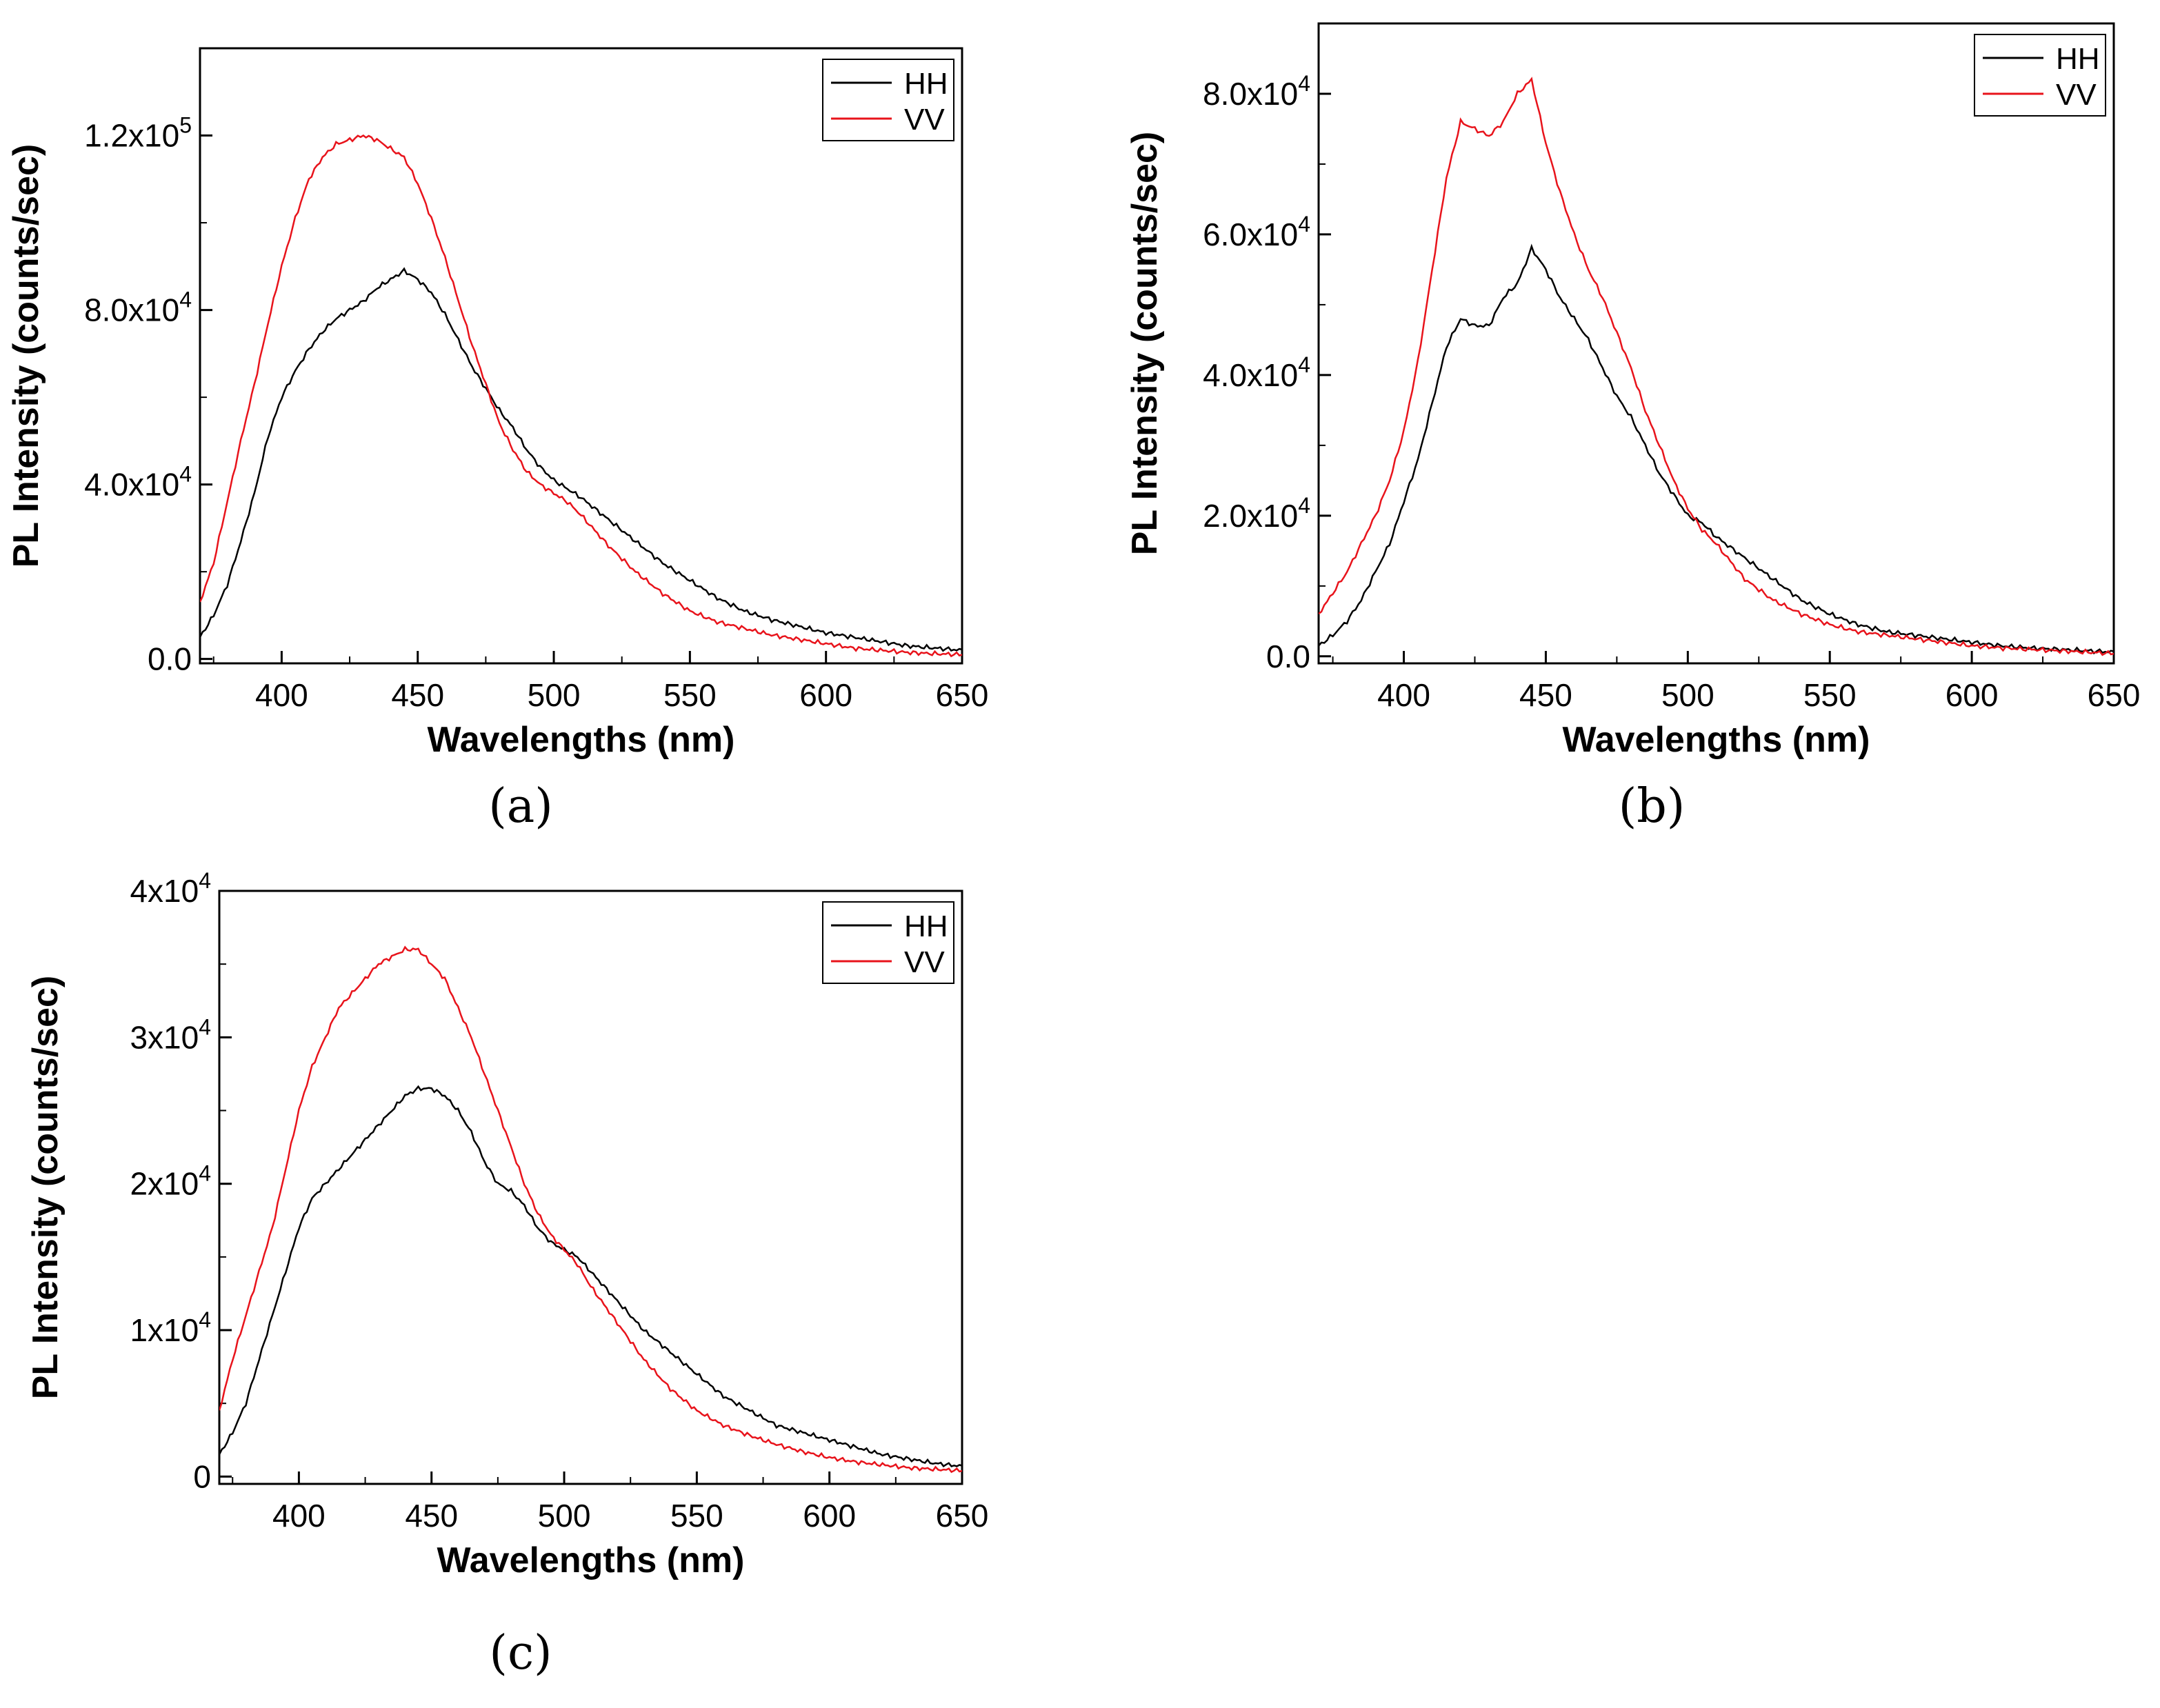  I want to click on panel-label: (b), so click(1652, 806).